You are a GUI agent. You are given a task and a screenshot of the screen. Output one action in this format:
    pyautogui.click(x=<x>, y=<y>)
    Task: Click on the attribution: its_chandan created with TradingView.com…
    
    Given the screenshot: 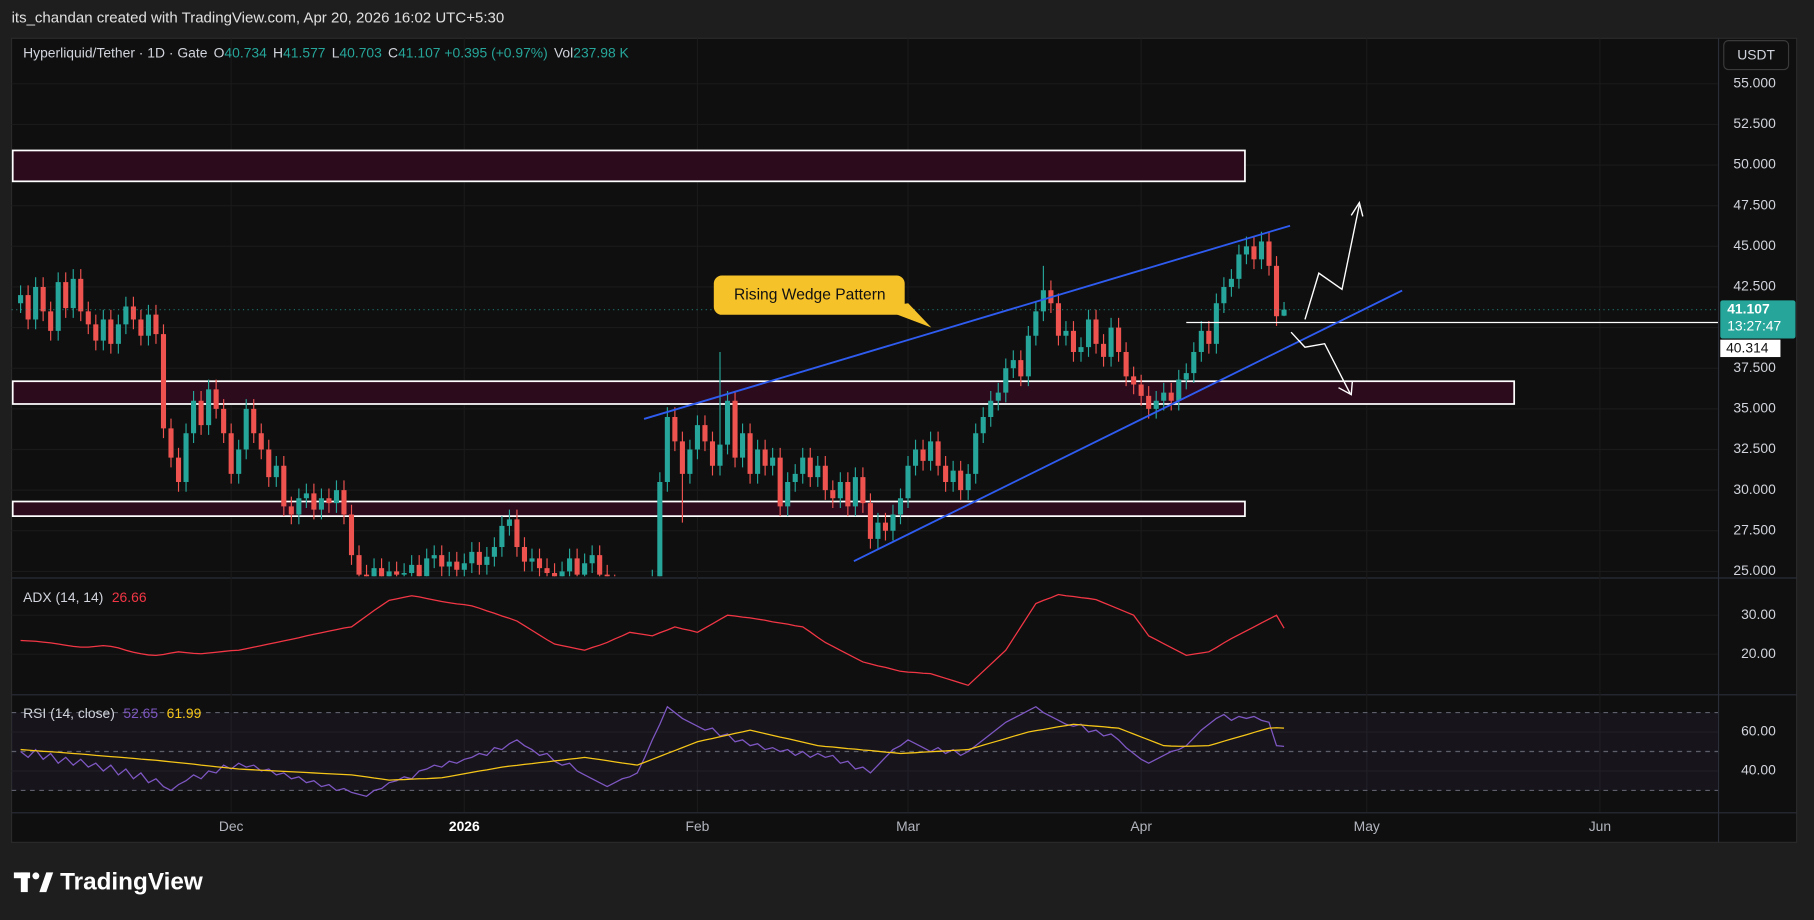 What is the action you would take?
    pyautogui.click(x=258, y=18)
    